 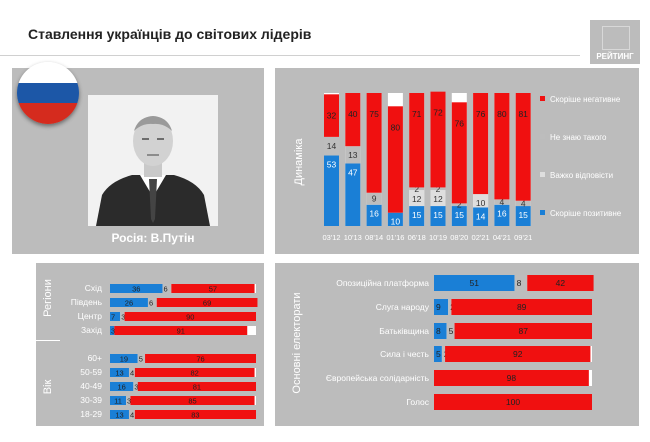 What do you see at coordinates (170, 34) in the screenshot?
I see `page-title: Ставлення українців до світових лідерів` at bounding box center [170, 34].